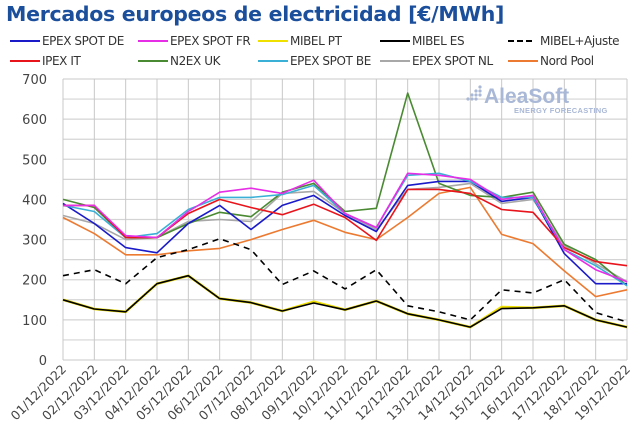 The width and height of the screenshot is (640, 446). I want to click on legend-item: EPEX SPOT NL, so click(436, 61).